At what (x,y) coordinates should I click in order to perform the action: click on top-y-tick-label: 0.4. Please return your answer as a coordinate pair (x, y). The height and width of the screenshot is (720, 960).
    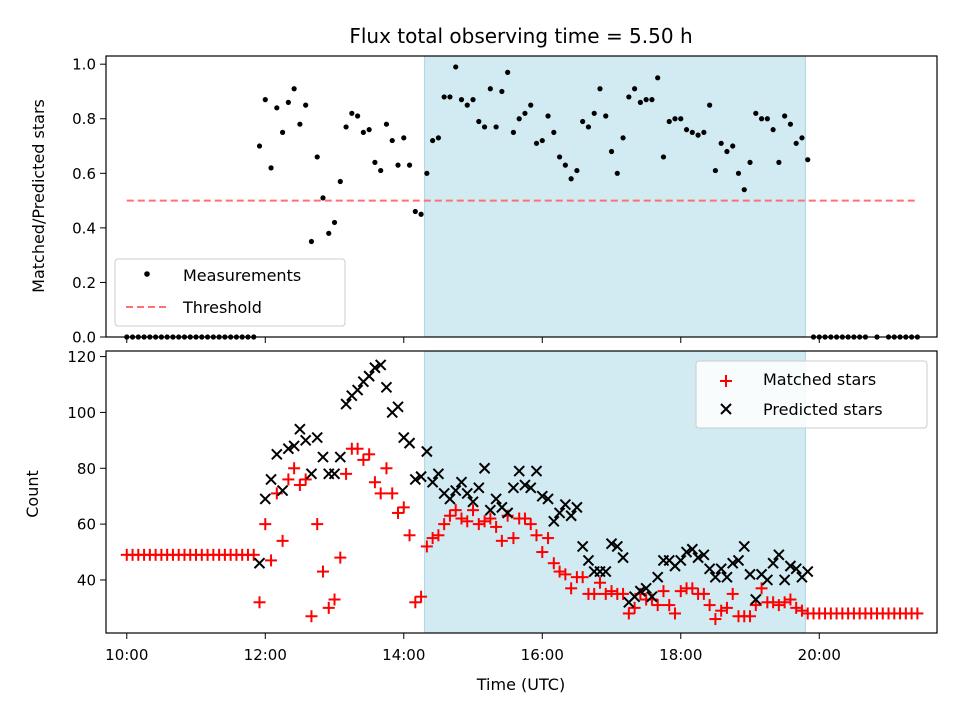
    Looking at the image, I should click on (84, 228).